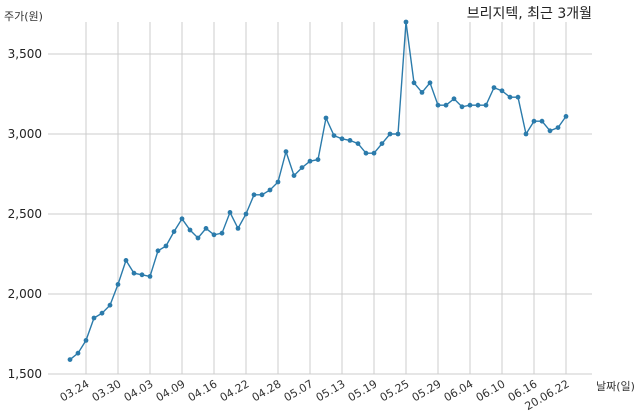 Image resolution: width=640 pixels, height=419 pixels. Describe the element at coordinates (427, 390) in the screenshot. I see `x-tick-label: 05.29` at that location.